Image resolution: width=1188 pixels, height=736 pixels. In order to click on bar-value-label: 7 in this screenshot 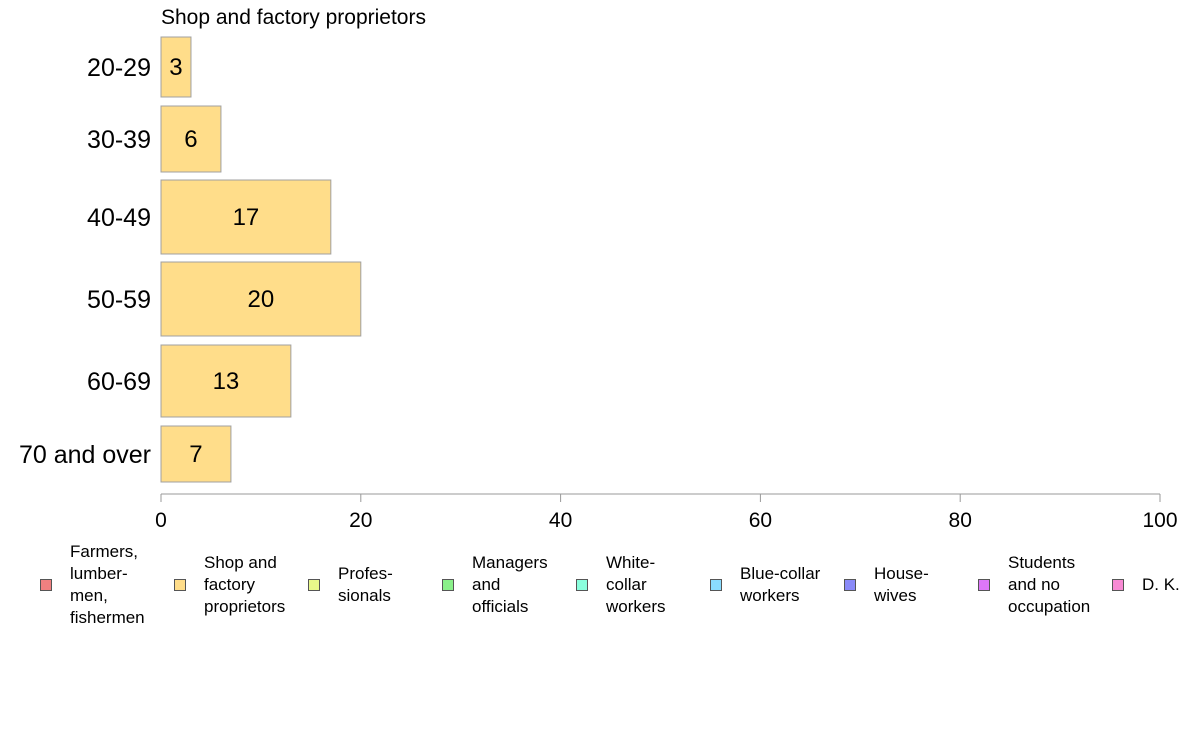, I will do `click(195, 454)`.